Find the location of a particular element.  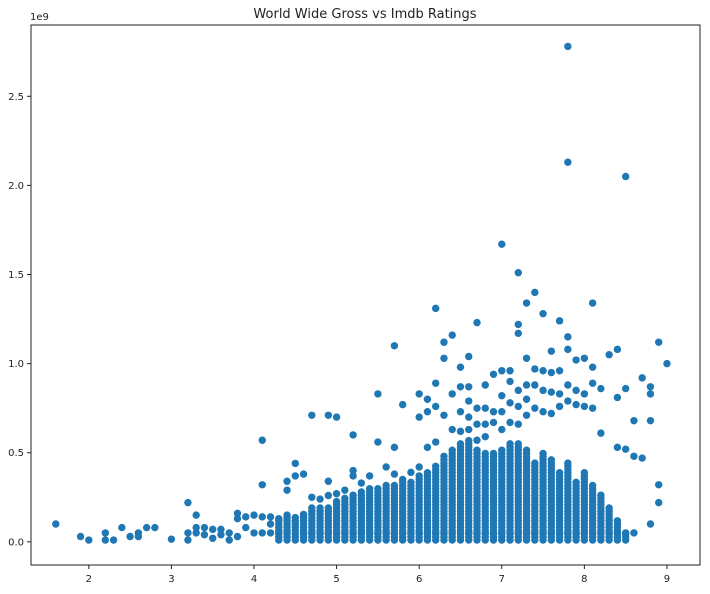

x-tick-label: 5 is located at coordinates (336, 579).